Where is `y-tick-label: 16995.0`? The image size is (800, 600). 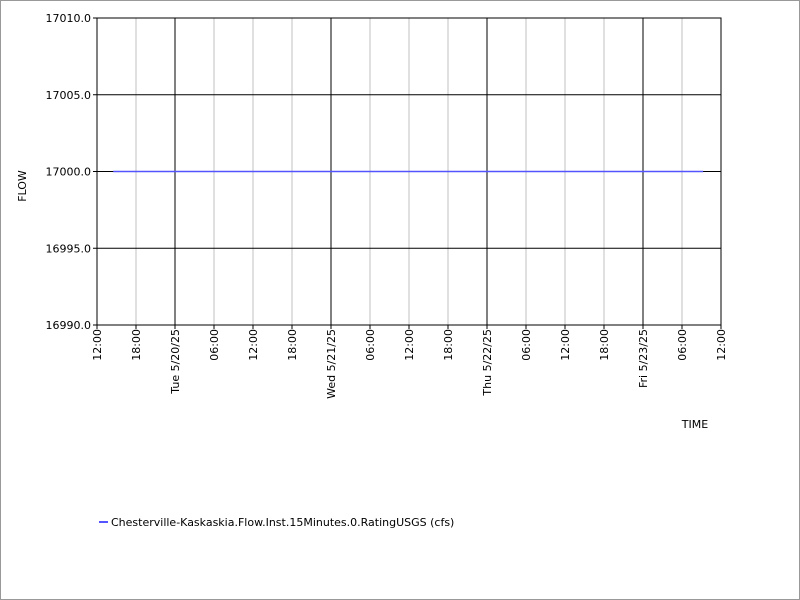
y-tick-label: 16995.0 is located at coordinates (69, 248).